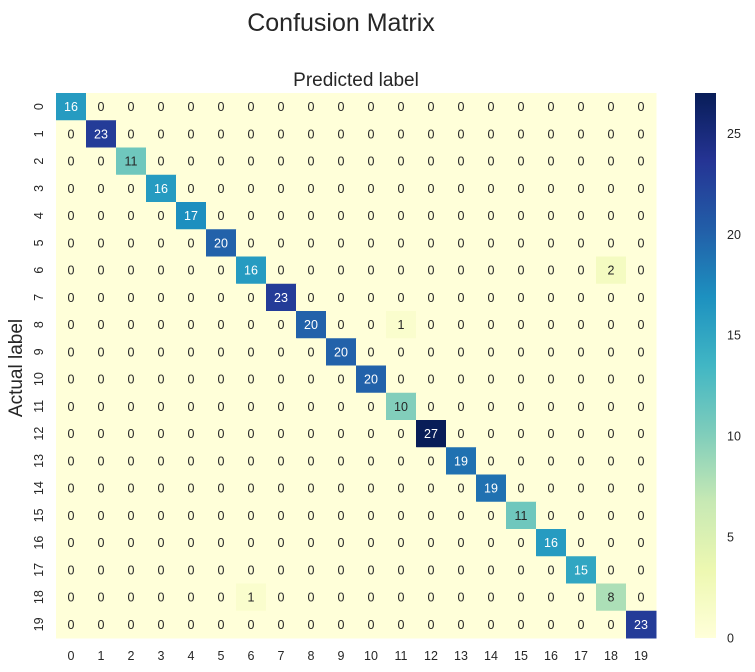 The height and width of the screenshot is (672, 755). What do you see at coordinates (39, 379) in the screenshot?
I see `y-tick-label: 10` at bounding box center [39, 379].